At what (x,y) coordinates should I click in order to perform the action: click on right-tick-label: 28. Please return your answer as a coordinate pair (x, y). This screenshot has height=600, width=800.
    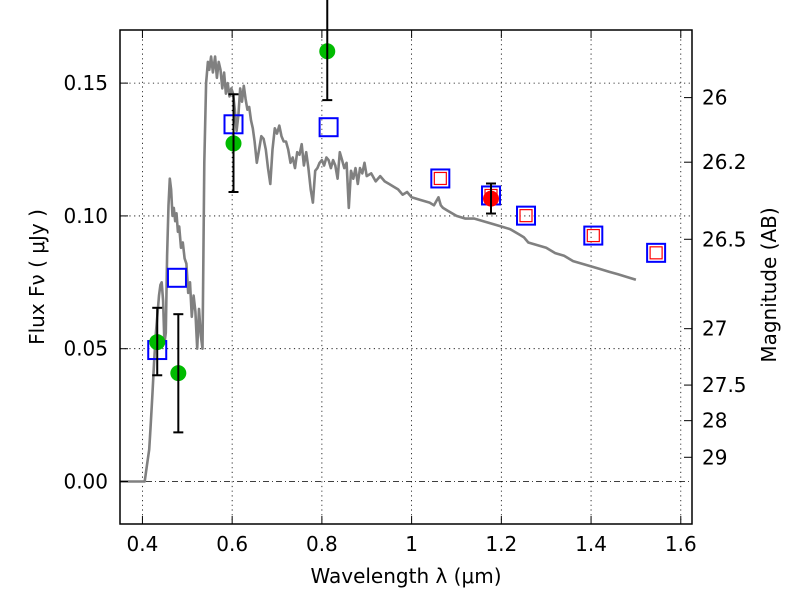
    Looking at the image, I should click on (714, 421).